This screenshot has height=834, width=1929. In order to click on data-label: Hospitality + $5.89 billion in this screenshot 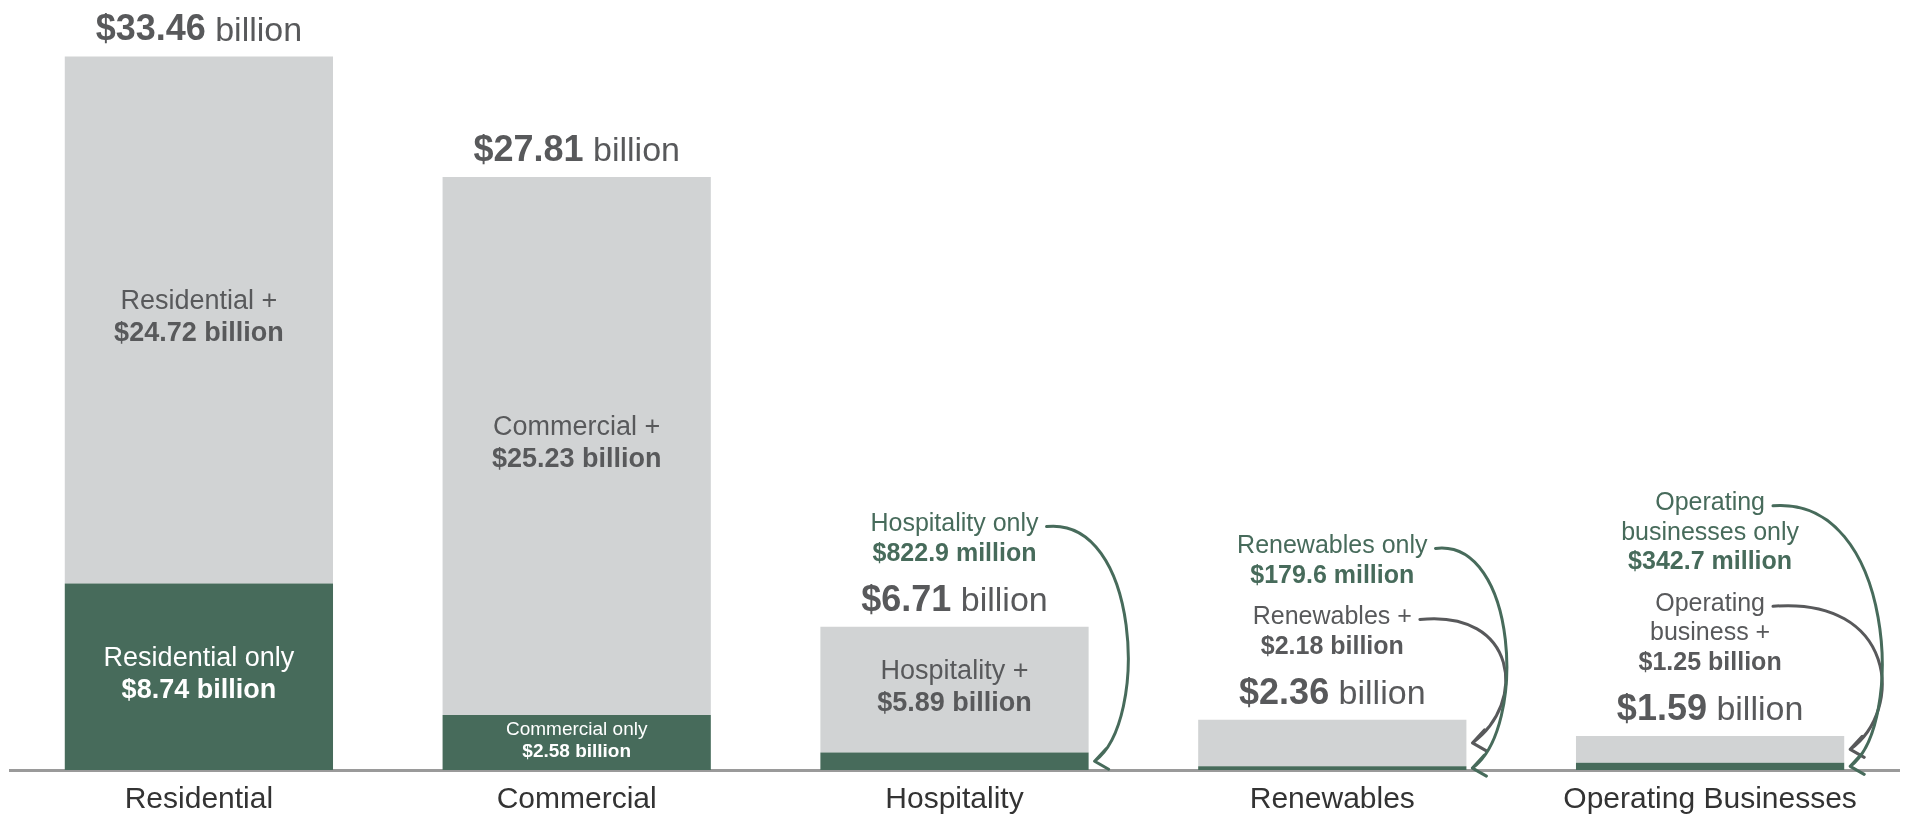, I will do `click(954, 685)`.